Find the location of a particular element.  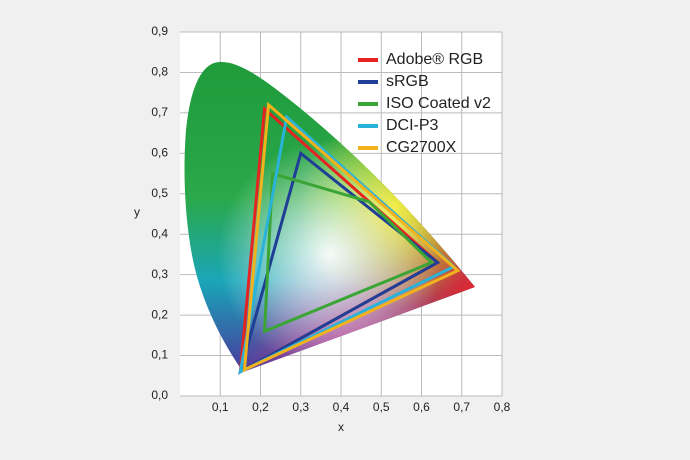

legend-label: CG2700X is located at coordinates (421, 147).